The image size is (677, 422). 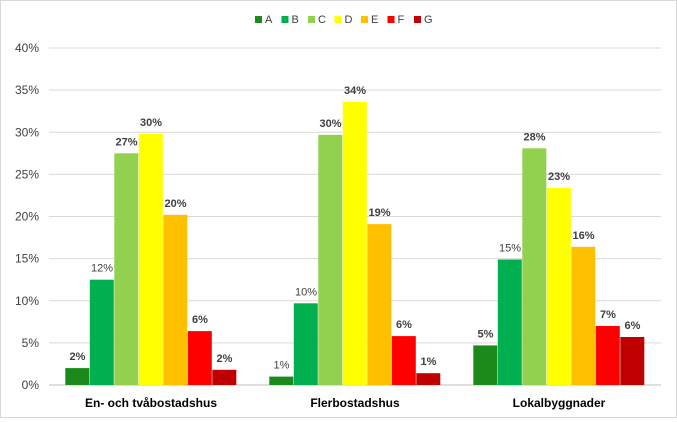 What do you see at coordinates (322, 20) in the screenshot?
I see `legend-label: C` at bounding box center [322, 20].